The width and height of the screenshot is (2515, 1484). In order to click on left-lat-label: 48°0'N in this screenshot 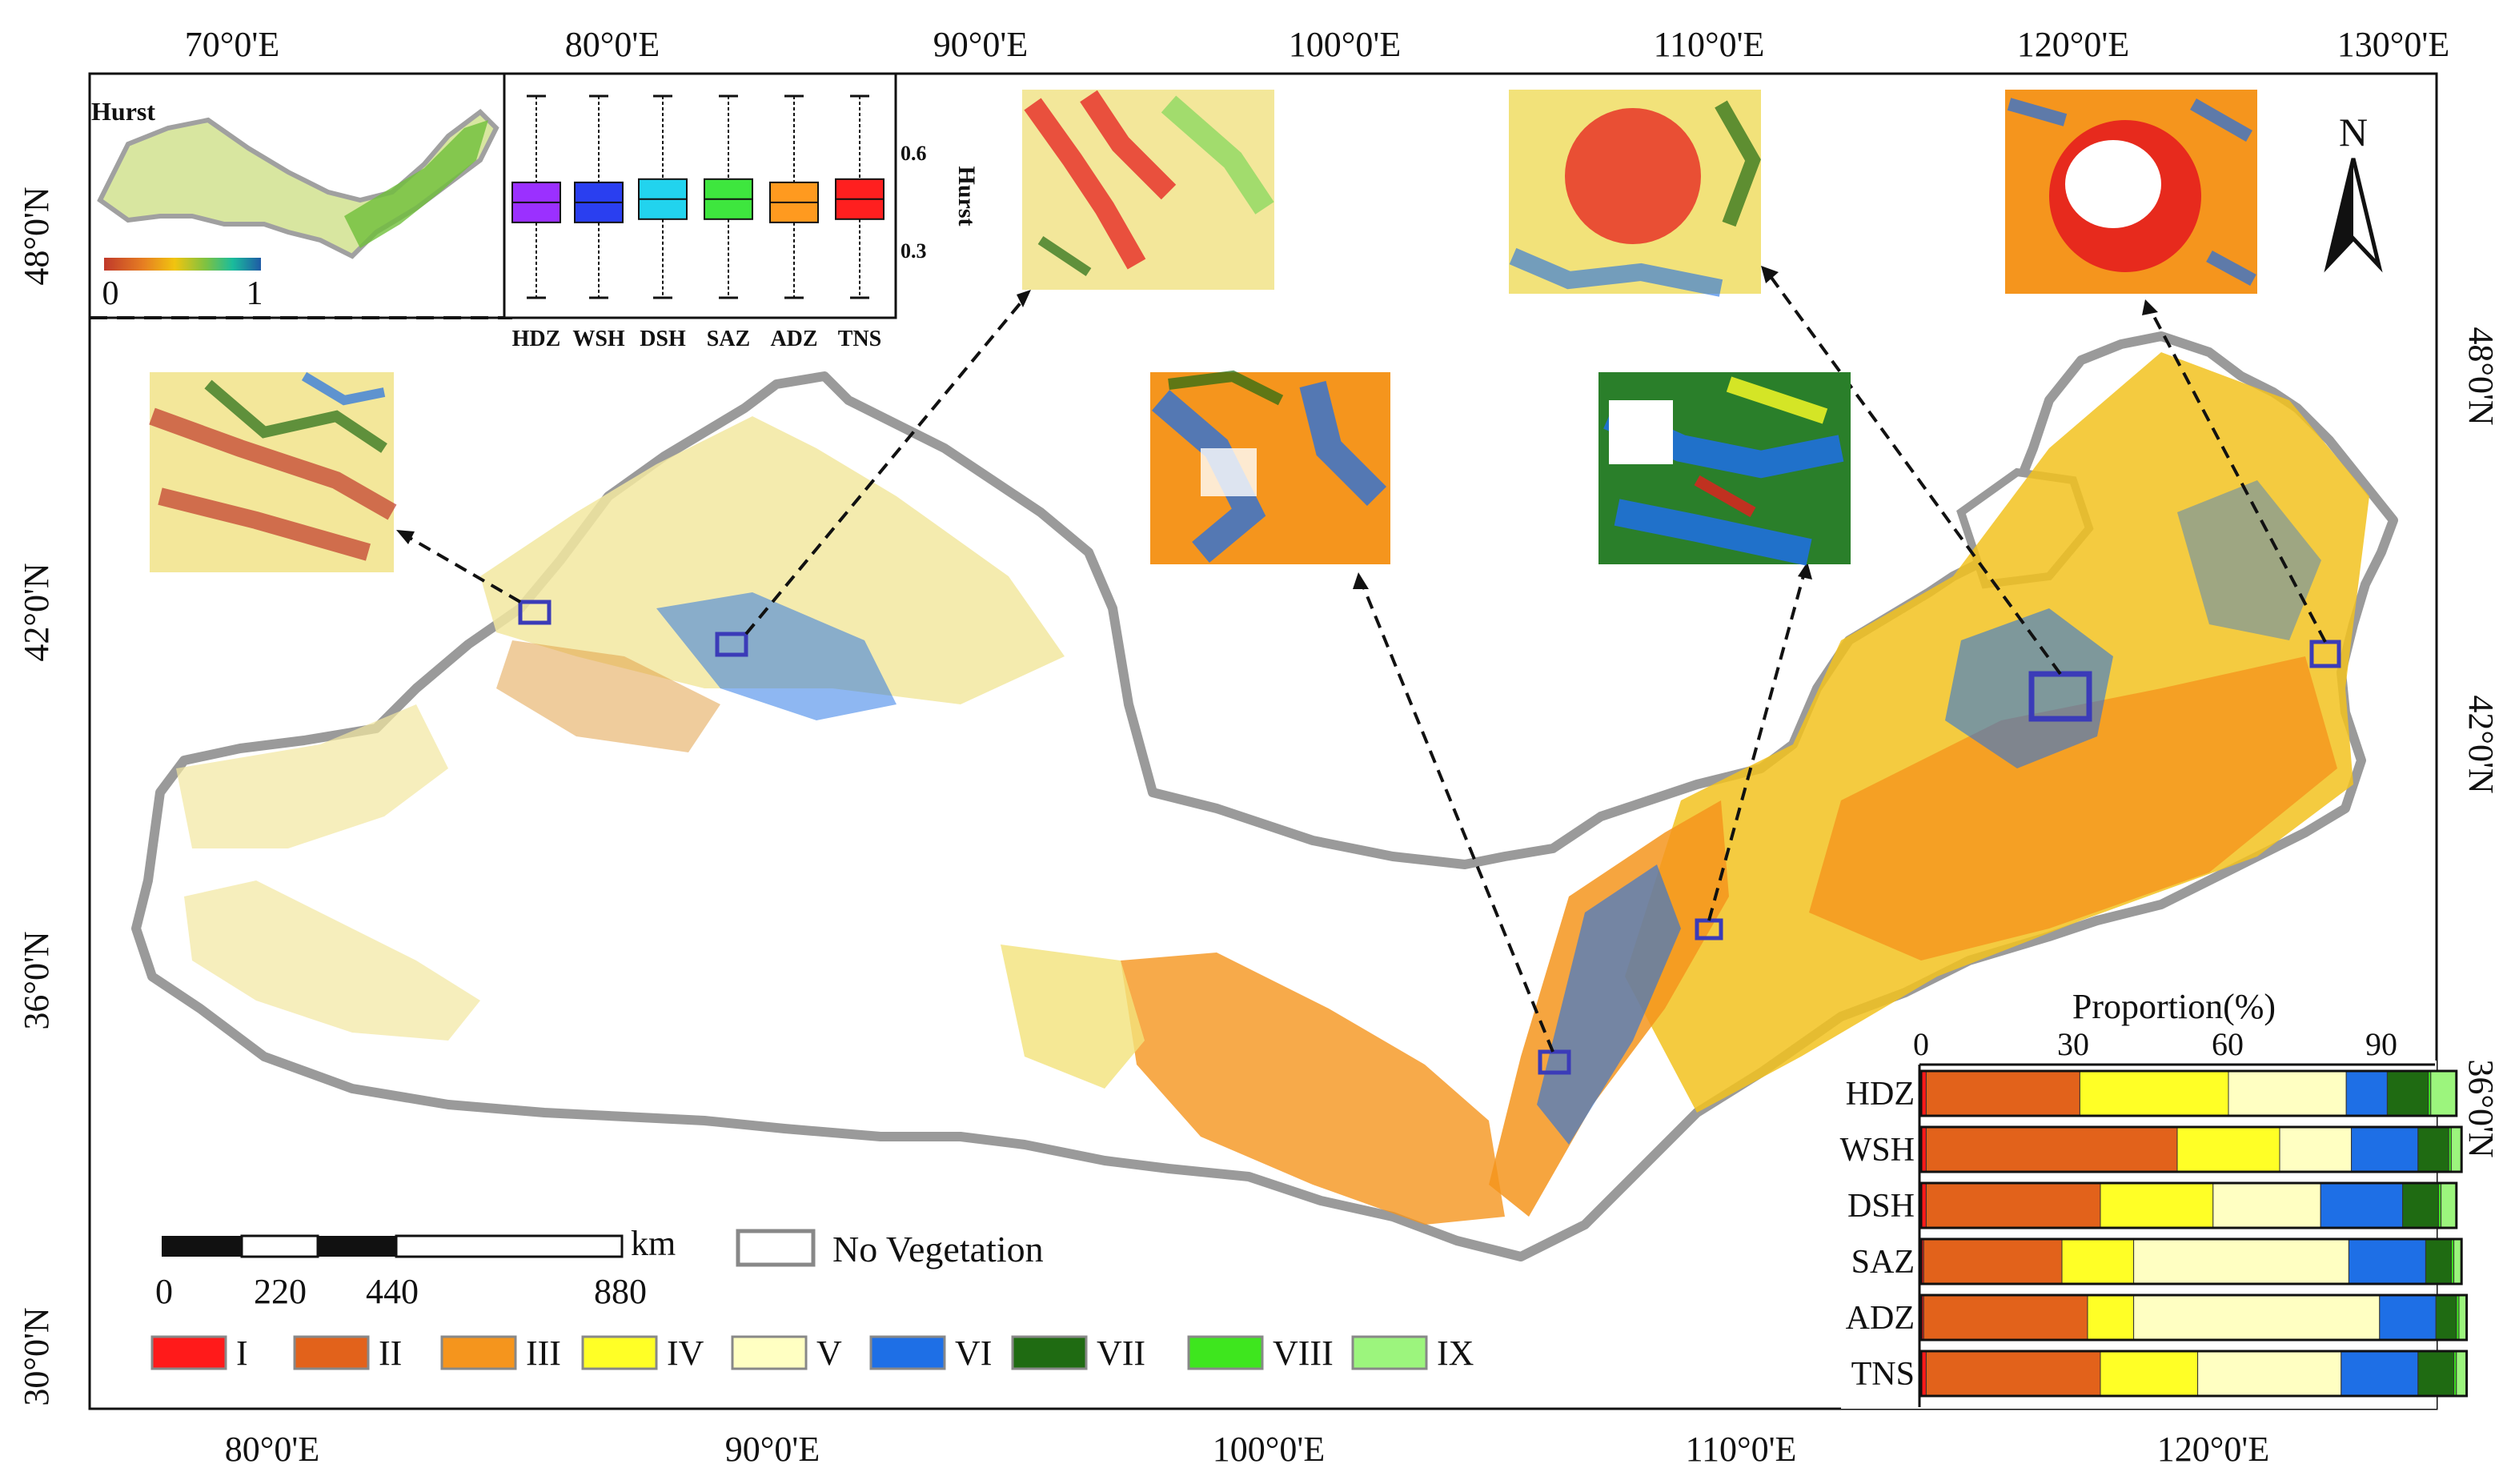, I will do `click(36, 236)`.